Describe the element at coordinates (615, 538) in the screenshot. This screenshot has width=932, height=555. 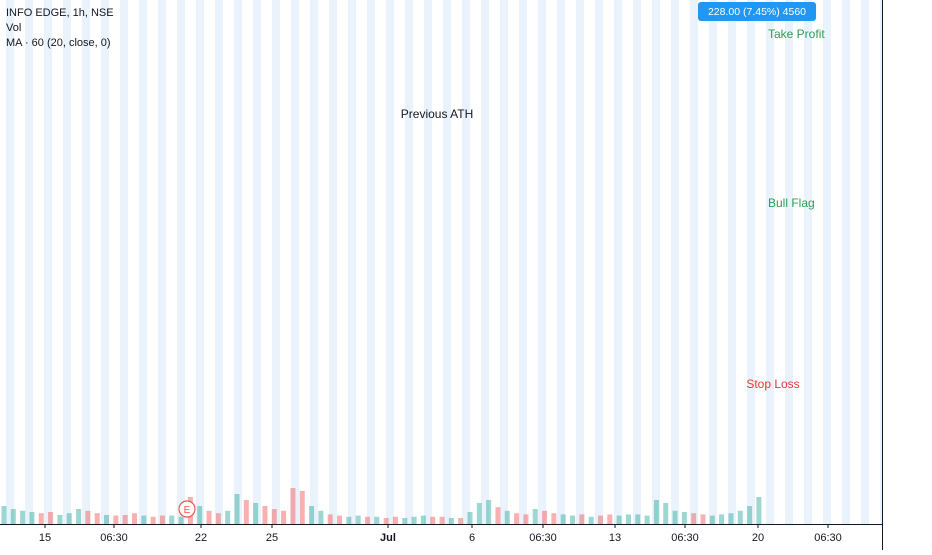
I see `time-tick-label: 13` at that location.